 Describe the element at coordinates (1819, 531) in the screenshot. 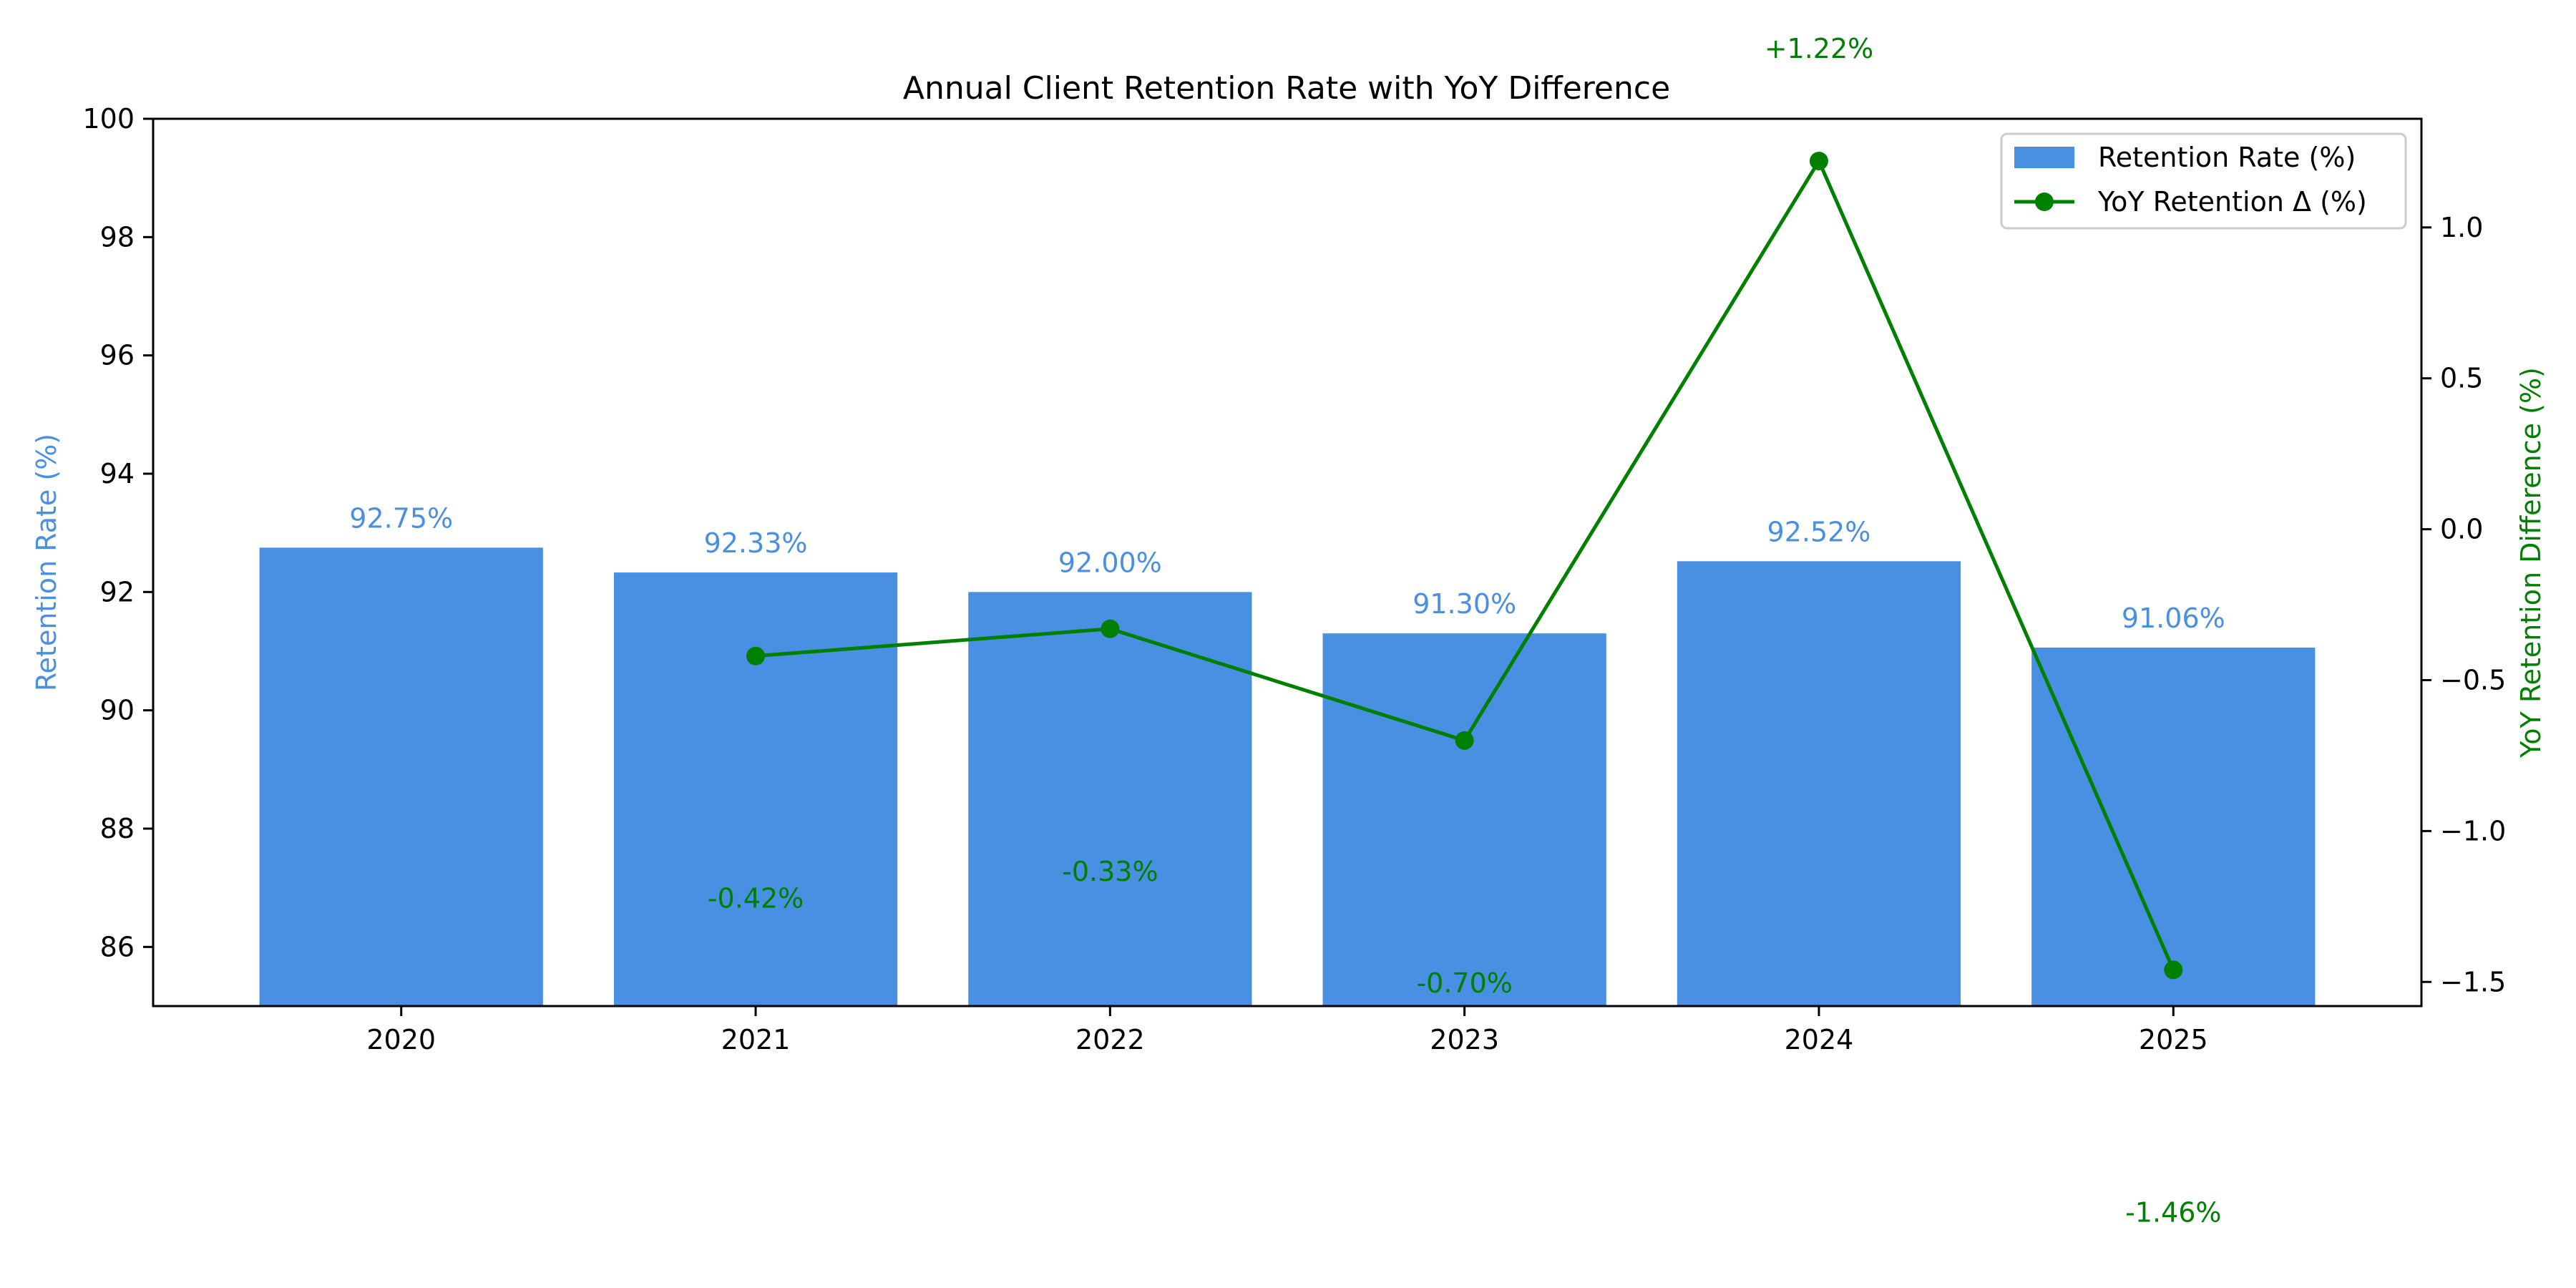

I see `bar-label-2024: 92.52%` at that location.